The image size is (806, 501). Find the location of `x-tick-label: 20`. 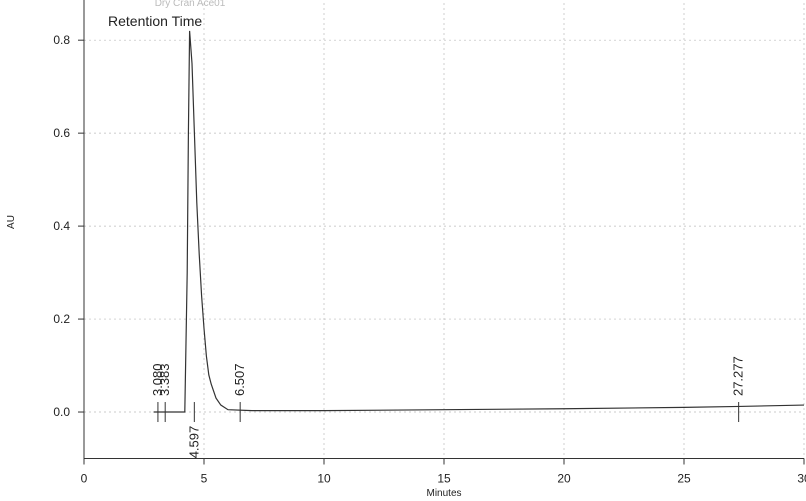

x-tick-label: 20 is located at coordinates (564, 479).